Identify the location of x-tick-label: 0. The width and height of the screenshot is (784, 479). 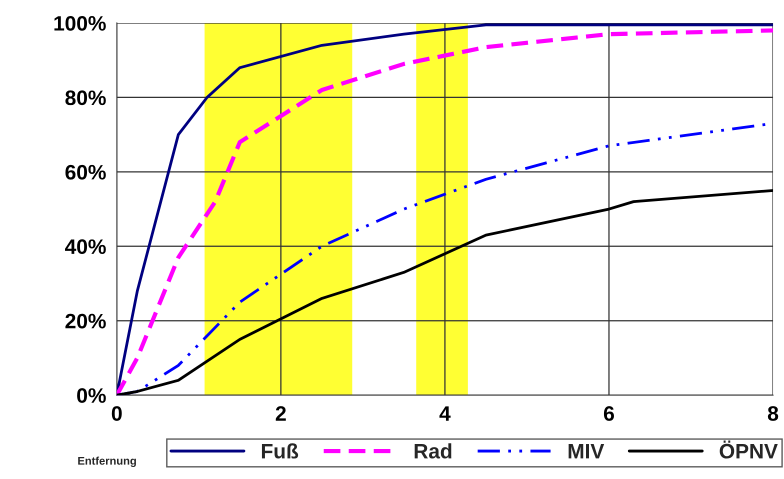
(117, 413).